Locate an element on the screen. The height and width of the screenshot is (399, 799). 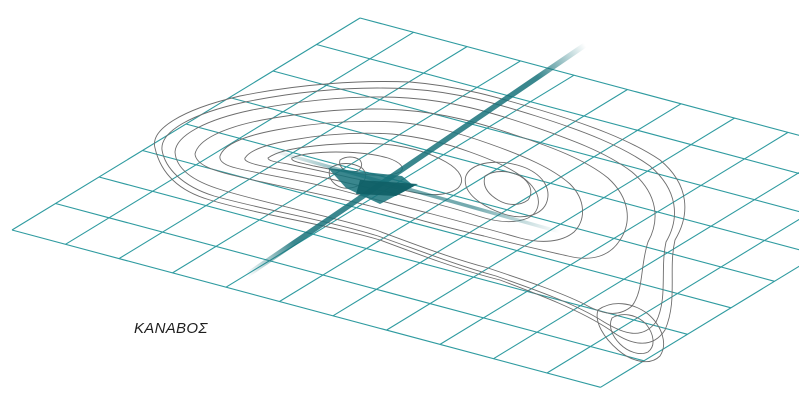
horizontal-axis is located at coordinates (415, 191).